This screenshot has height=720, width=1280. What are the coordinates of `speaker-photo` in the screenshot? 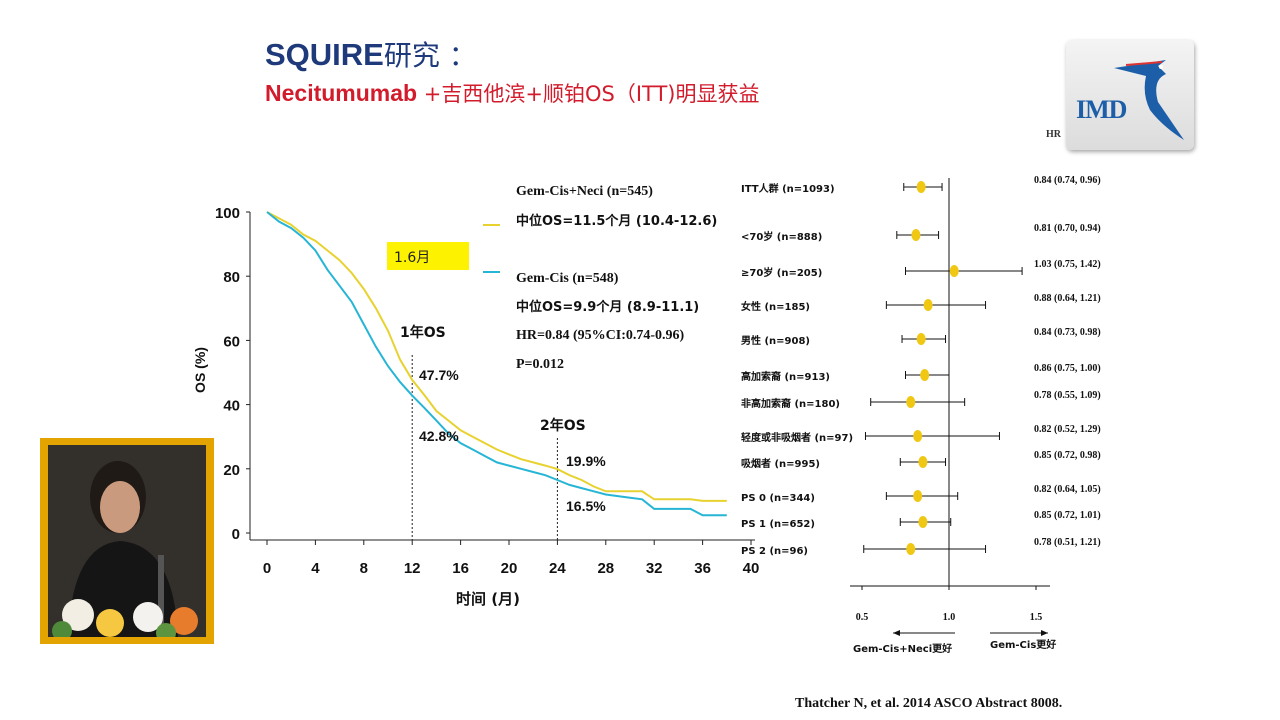 It's located at (127, 541).